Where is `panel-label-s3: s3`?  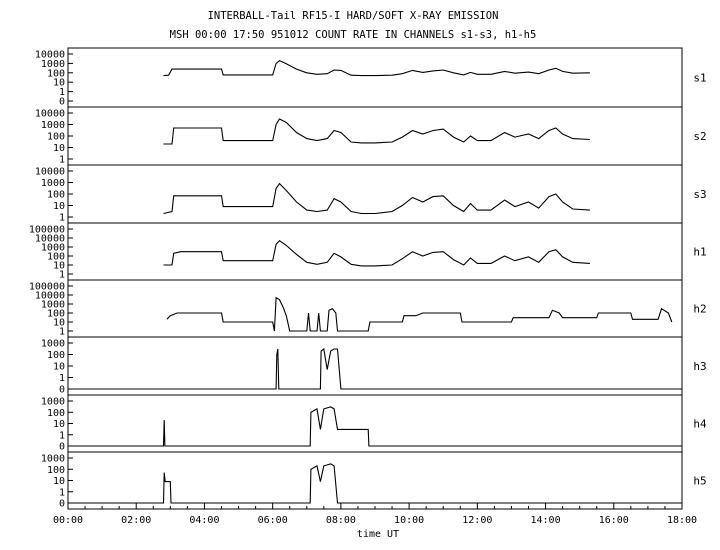 panel-label-s3: s3 is located at coordinates (699, 194).